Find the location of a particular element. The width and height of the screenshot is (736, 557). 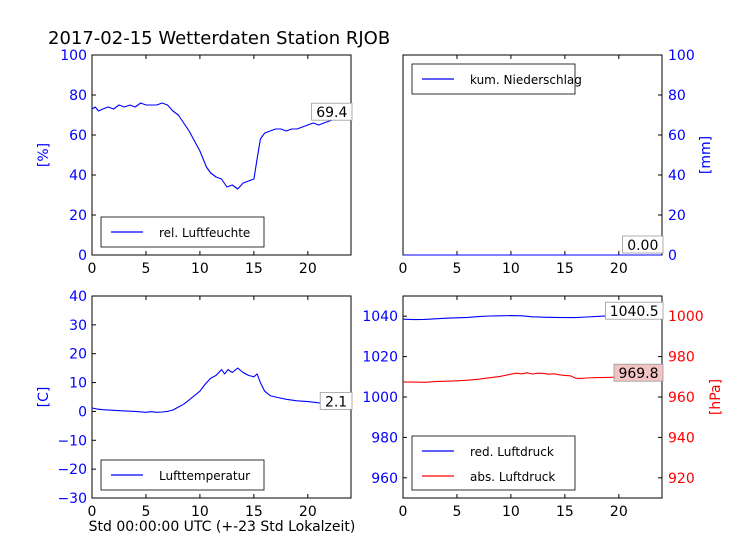

humidity-annotation-0: 69.4 is located at coordinates (331, 113).